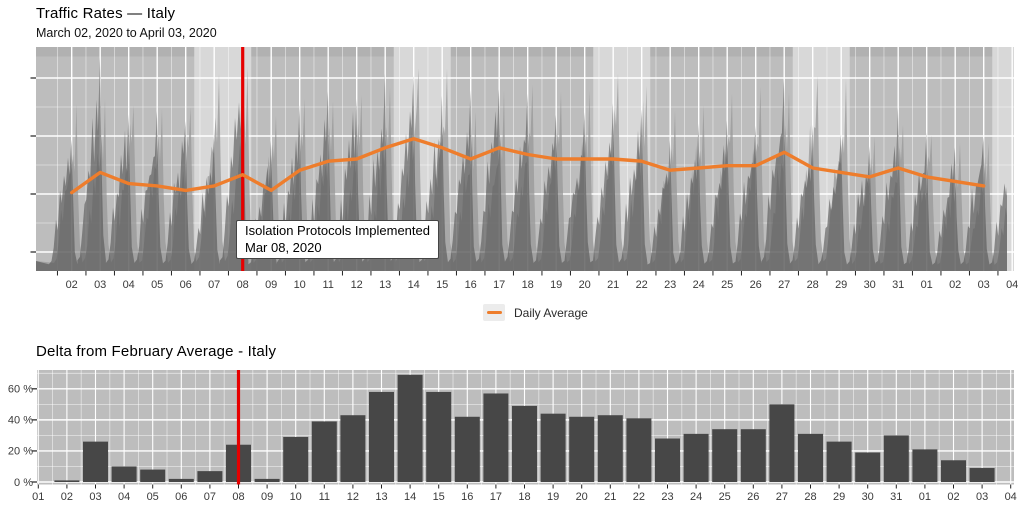 The image size is (1024, 512). Describe the element at coordinates (784, 285) in the screenshot. I see `top-x-label: 27` at that location.